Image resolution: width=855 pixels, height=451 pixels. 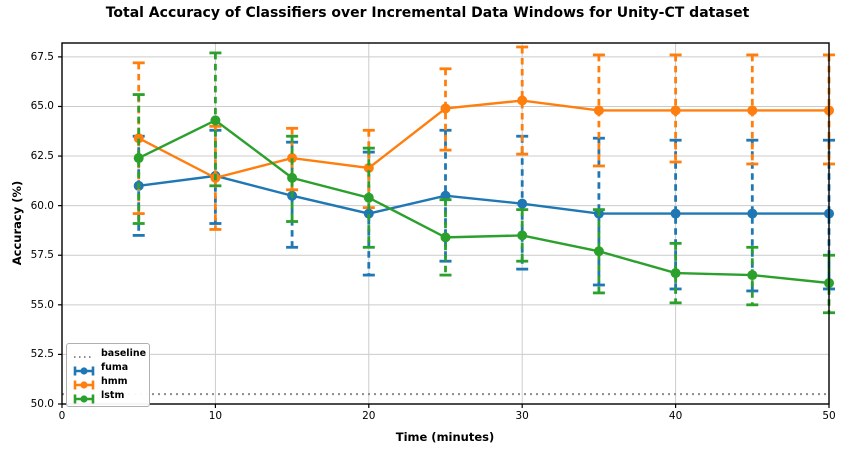 I want to click on y-tick-label: 65.0, so click(x=42, y=106).